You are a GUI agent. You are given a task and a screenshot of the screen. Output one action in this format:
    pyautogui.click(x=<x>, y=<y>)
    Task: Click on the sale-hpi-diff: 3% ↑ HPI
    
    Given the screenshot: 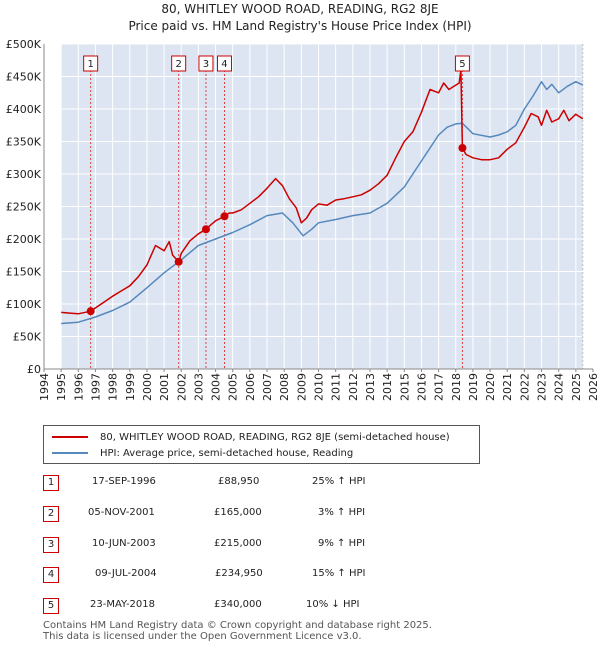 What is the action you would take?
    pyautogui.click(x=342, y=512)
    